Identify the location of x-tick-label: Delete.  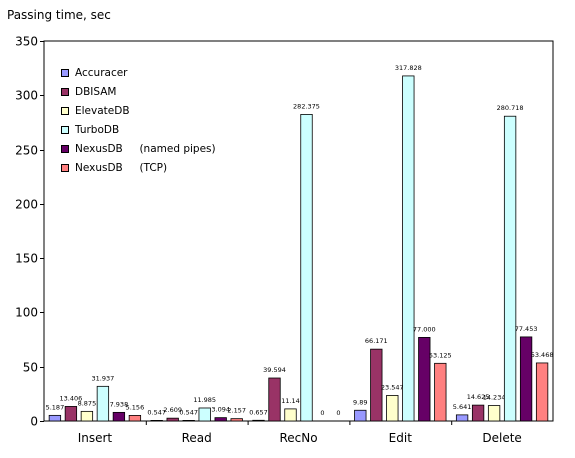
(501, 438).